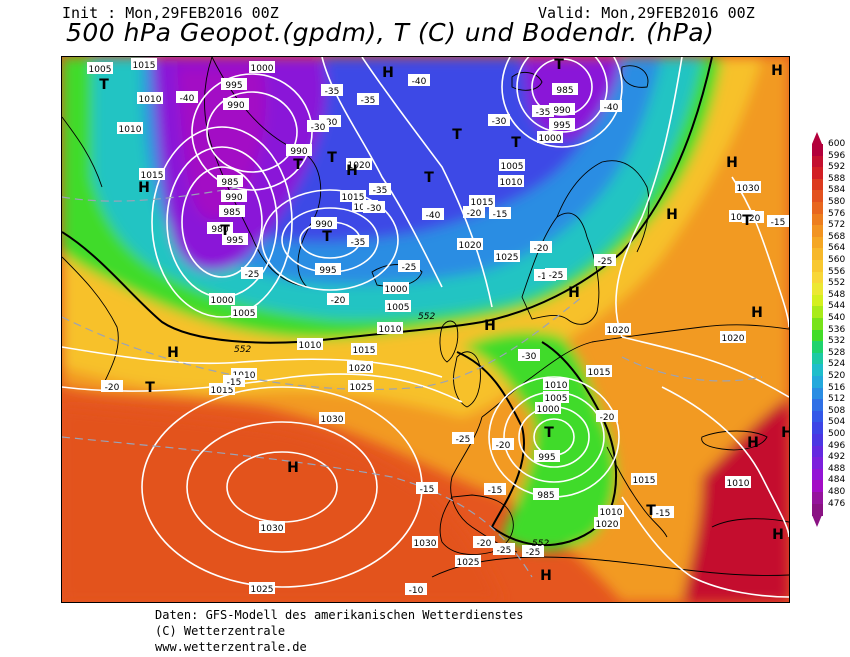  Describe the element at coordinates (507, 258) in the screenshot. I see `svg-text: 1025` at that location.